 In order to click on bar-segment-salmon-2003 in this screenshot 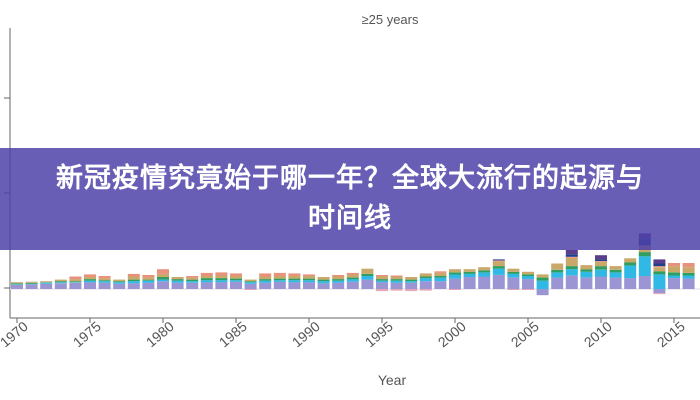, I will do `click(498, 261)`.